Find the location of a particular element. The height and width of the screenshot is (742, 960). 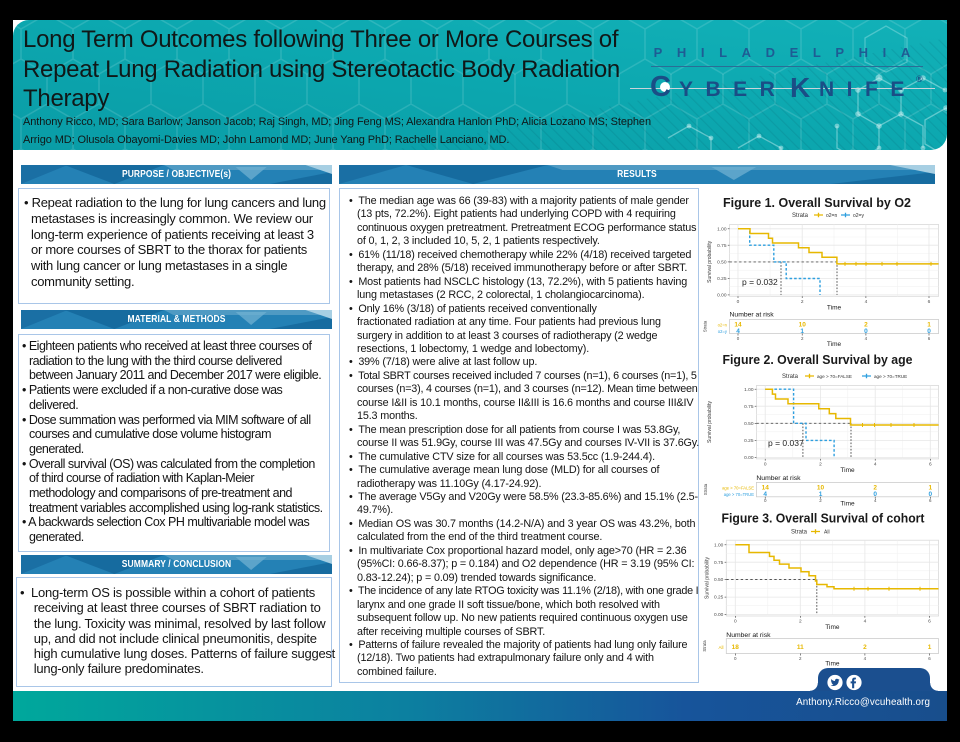

svg-text: p = 0.032 is located at coordinates (760, 282).